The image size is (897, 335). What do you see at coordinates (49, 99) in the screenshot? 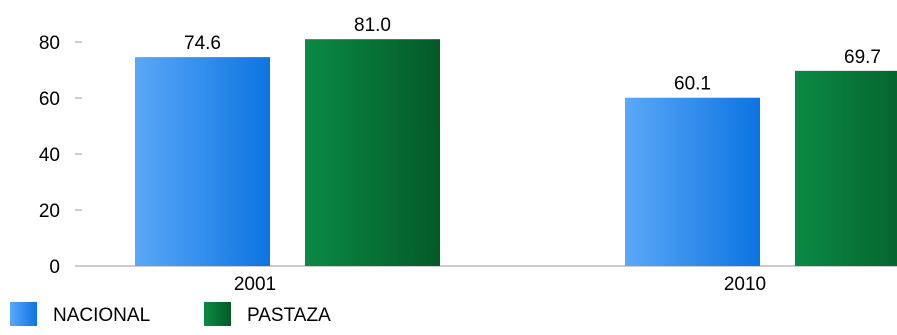
I see `y-tick-label: 60` at bounding box center [49, 99].